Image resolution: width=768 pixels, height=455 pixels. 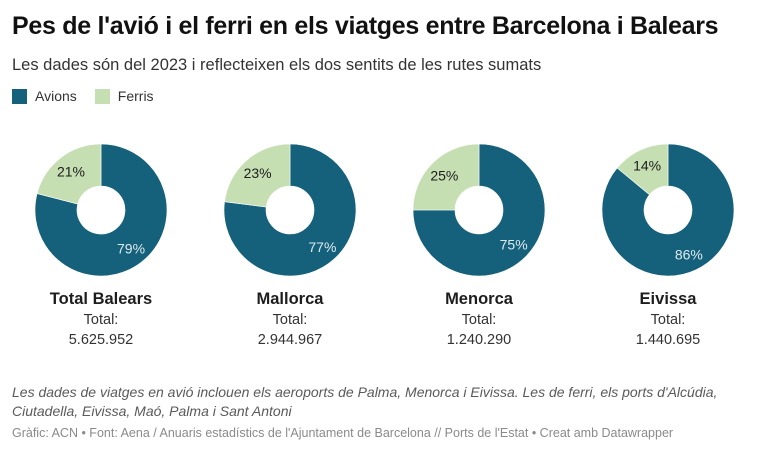 What do you see at coordinates (479, 340) in the screenshot?
I see `total-value: 1.240.290` at bounding box center [479, 340].